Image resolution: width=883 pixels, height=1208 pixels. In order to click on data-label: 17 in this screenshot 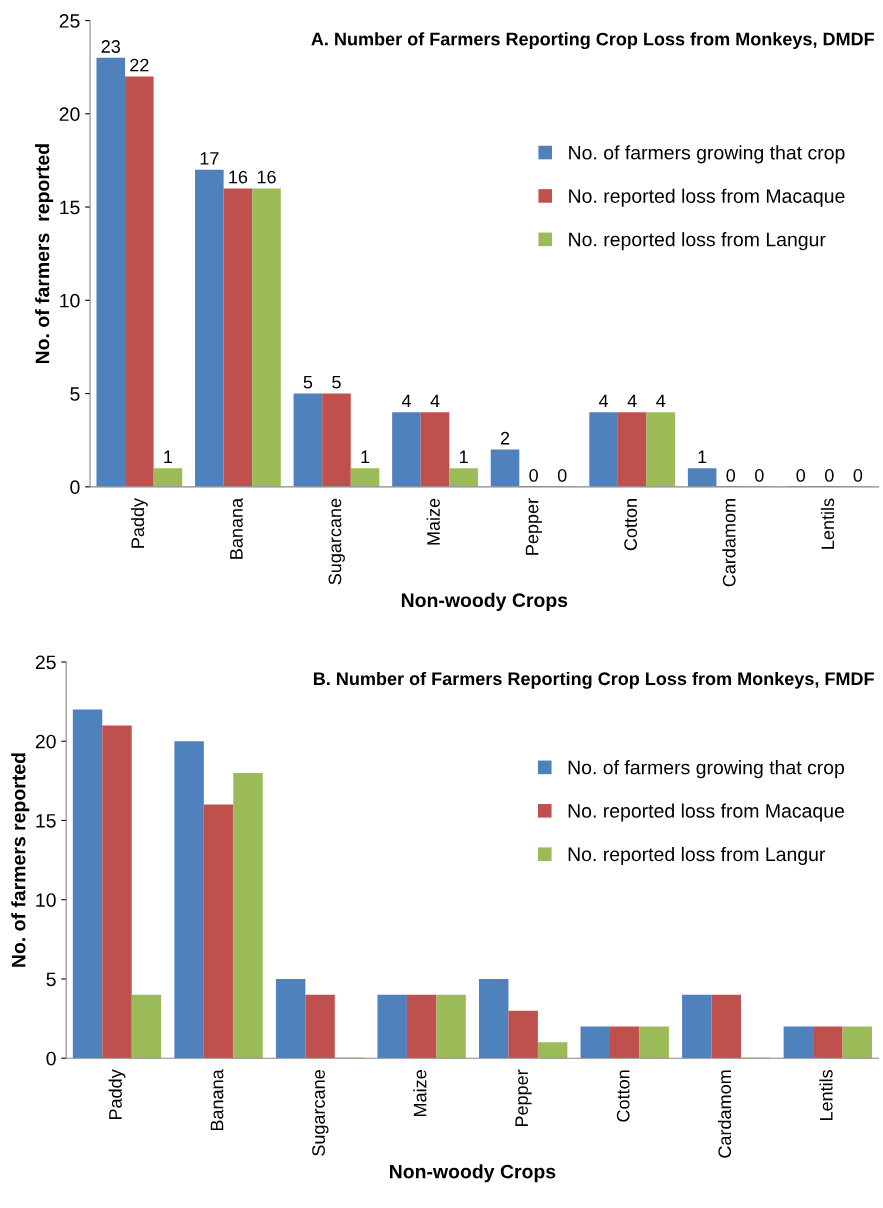, I will do `click(209, 158)`.